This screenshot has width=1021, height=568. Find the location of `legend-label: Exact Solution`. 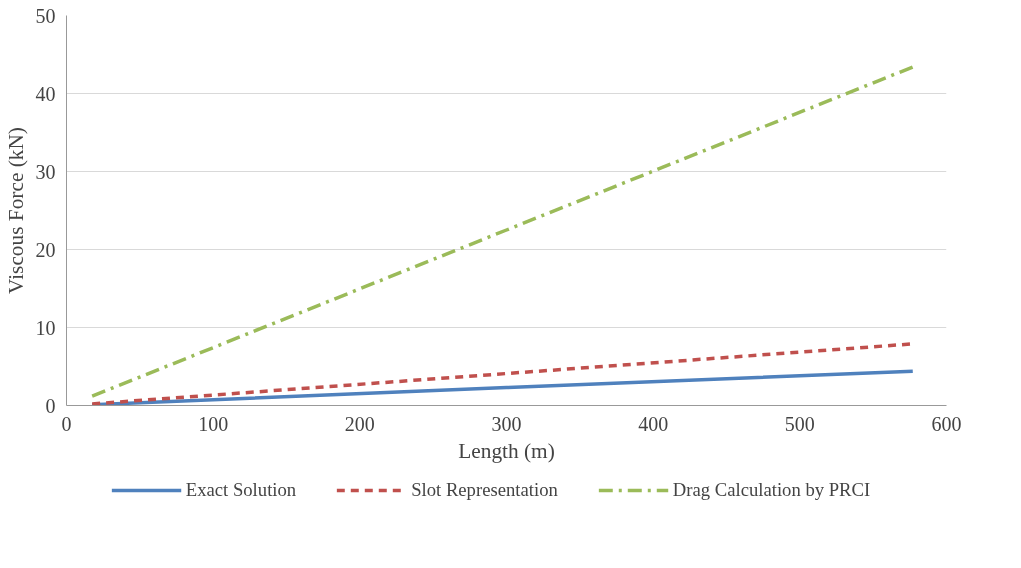

legend-label: Exact Solution is located at coordinates (241, 490).